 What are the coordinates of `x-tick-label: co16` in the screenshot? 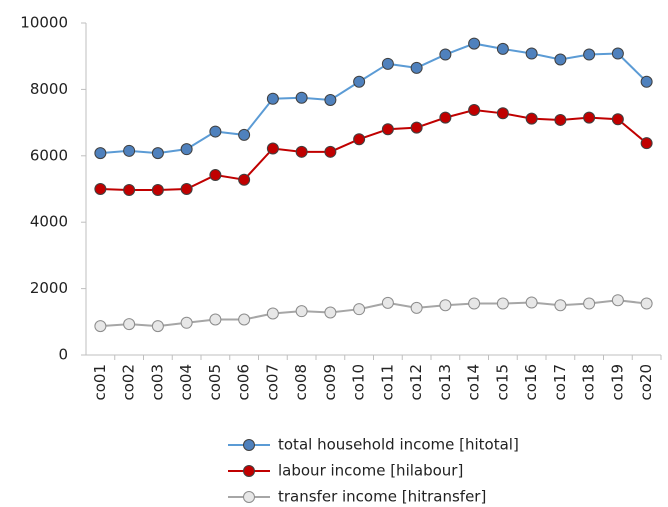 It's located at (531, 382).